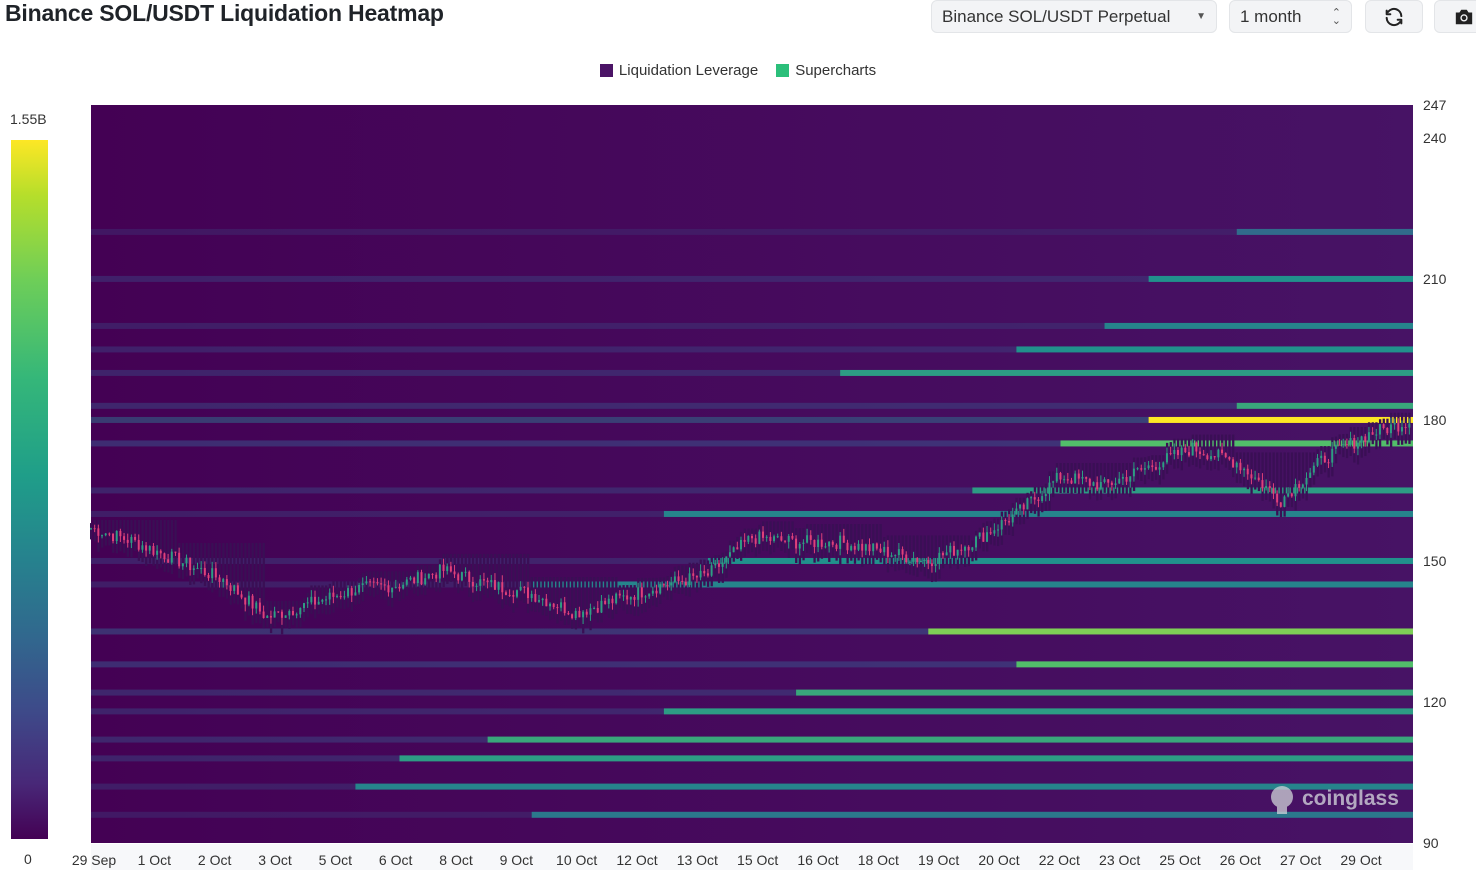 The image size is (1476, 870). I want to click on x-tick-label: 13 Oct, so click(697, 860).